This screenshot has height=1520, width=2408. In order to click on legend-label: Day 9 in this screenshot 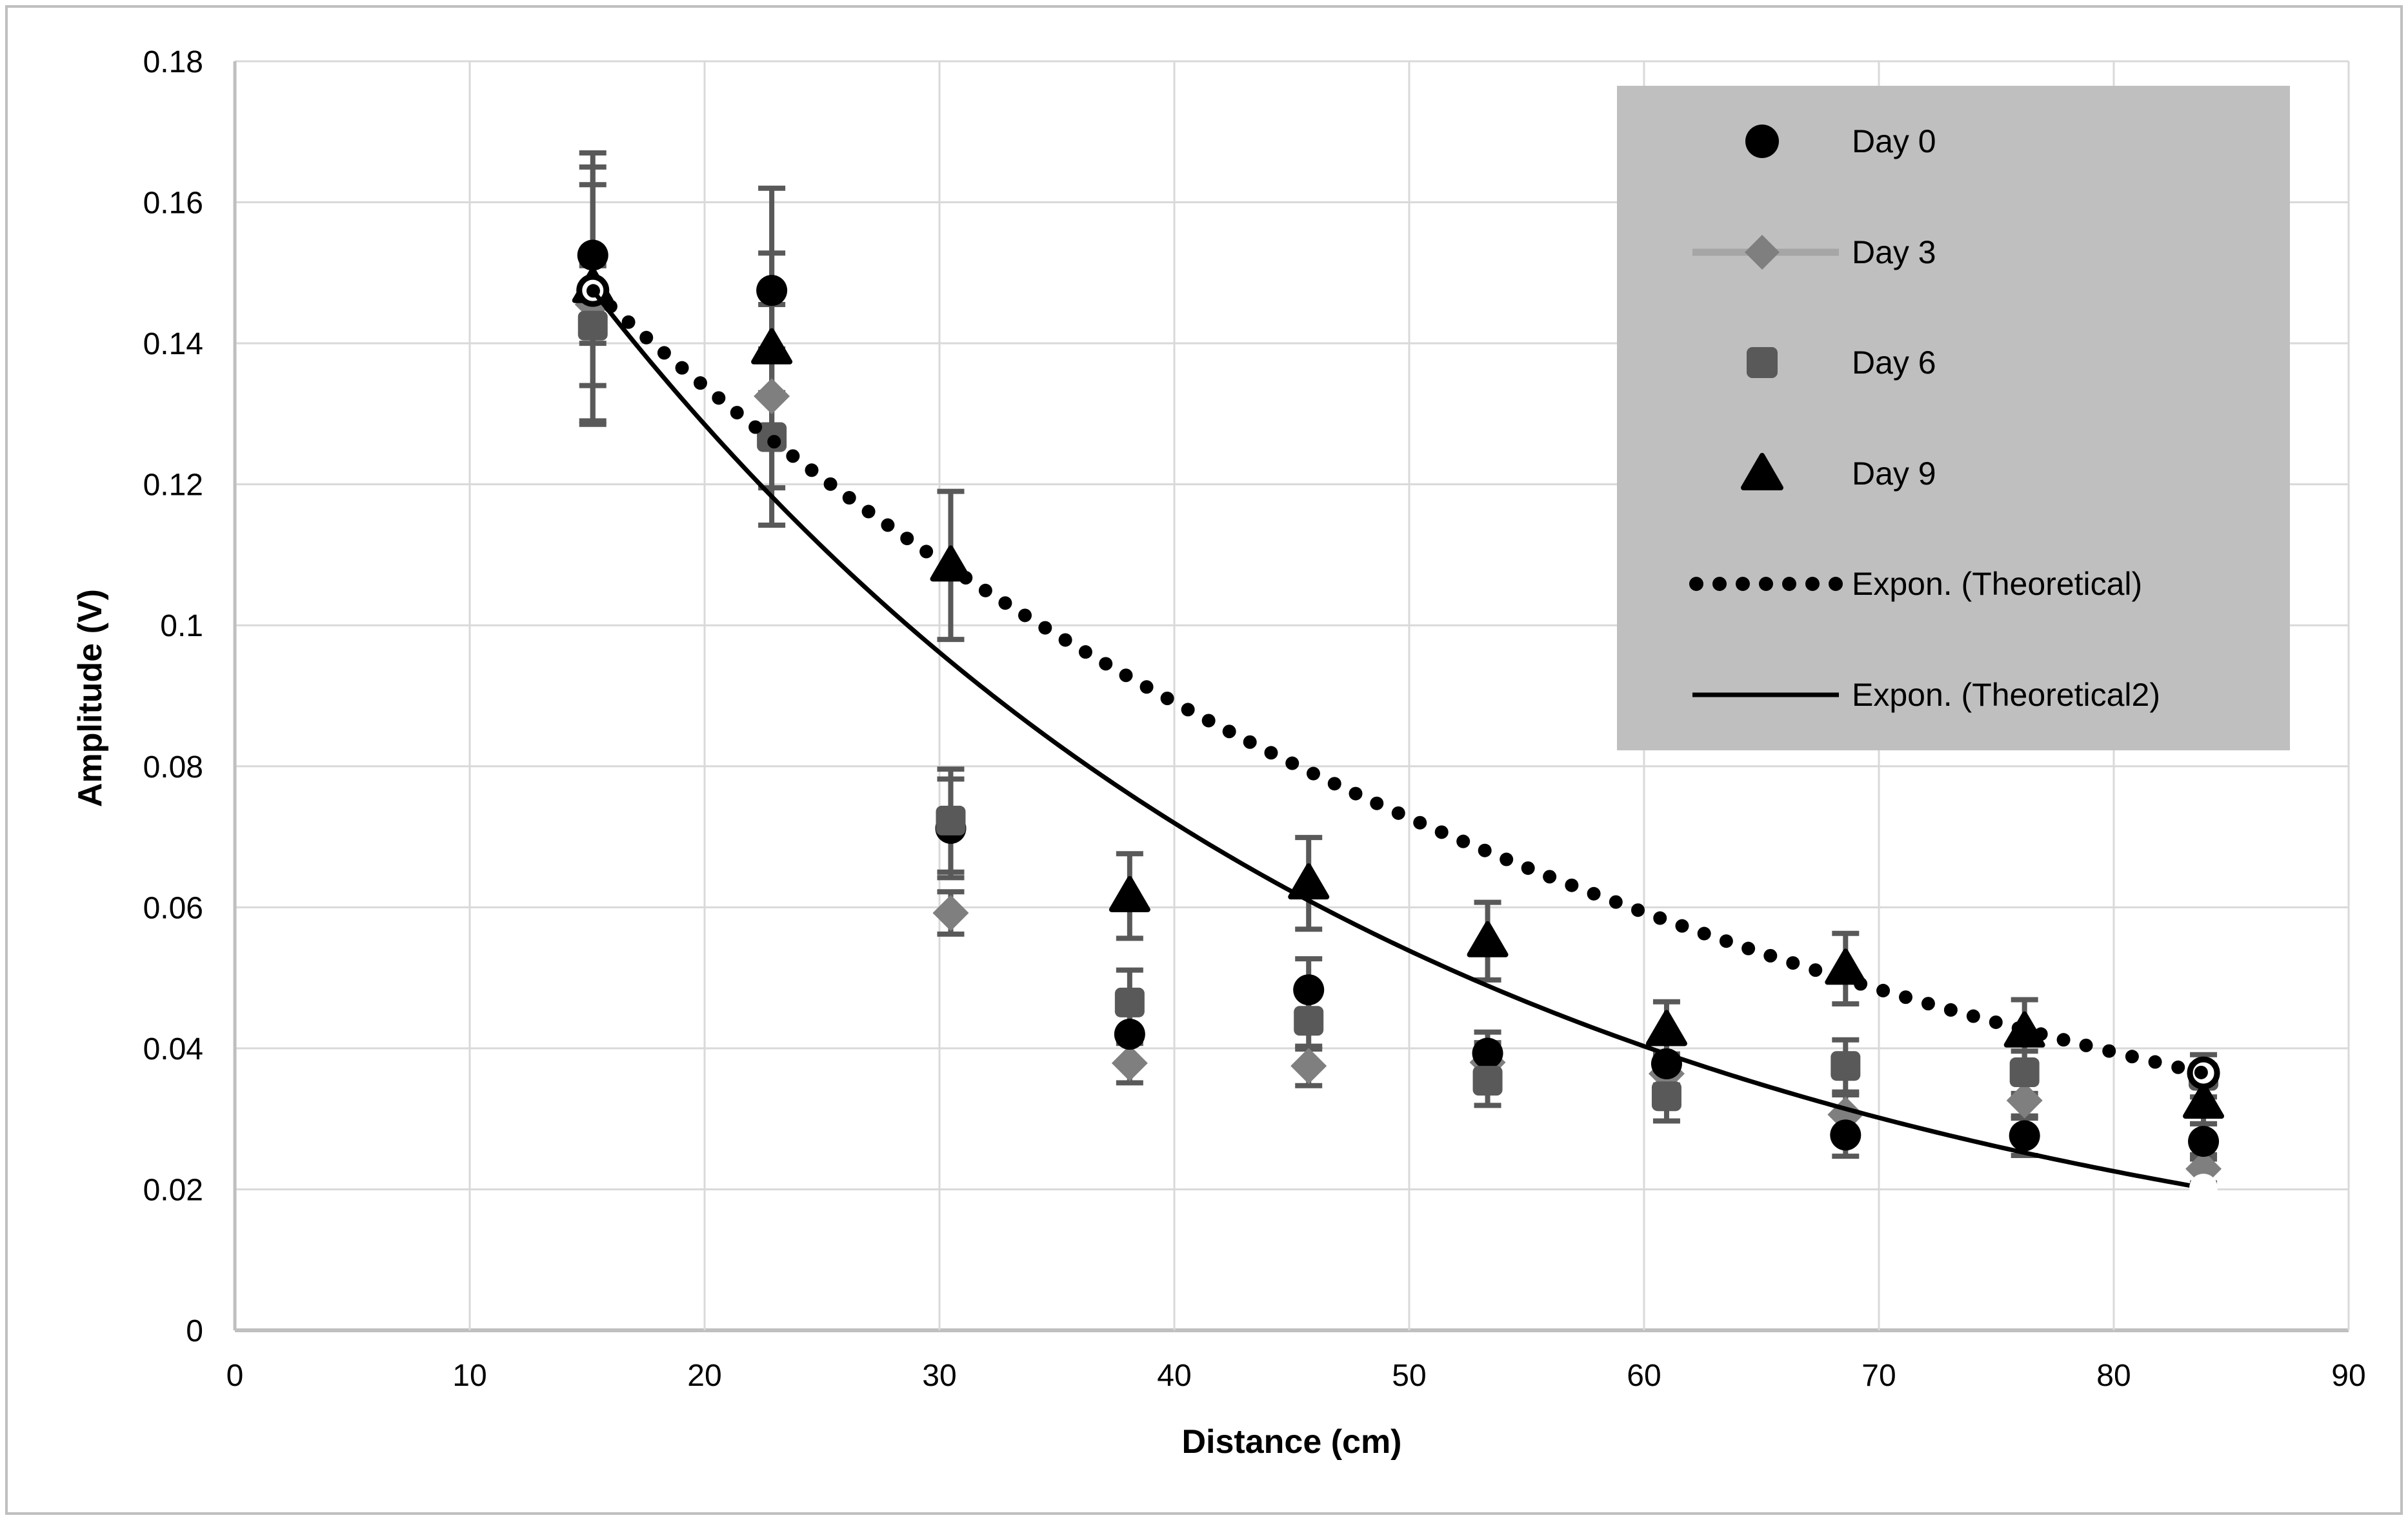, I will do `click(1894, 474)`.